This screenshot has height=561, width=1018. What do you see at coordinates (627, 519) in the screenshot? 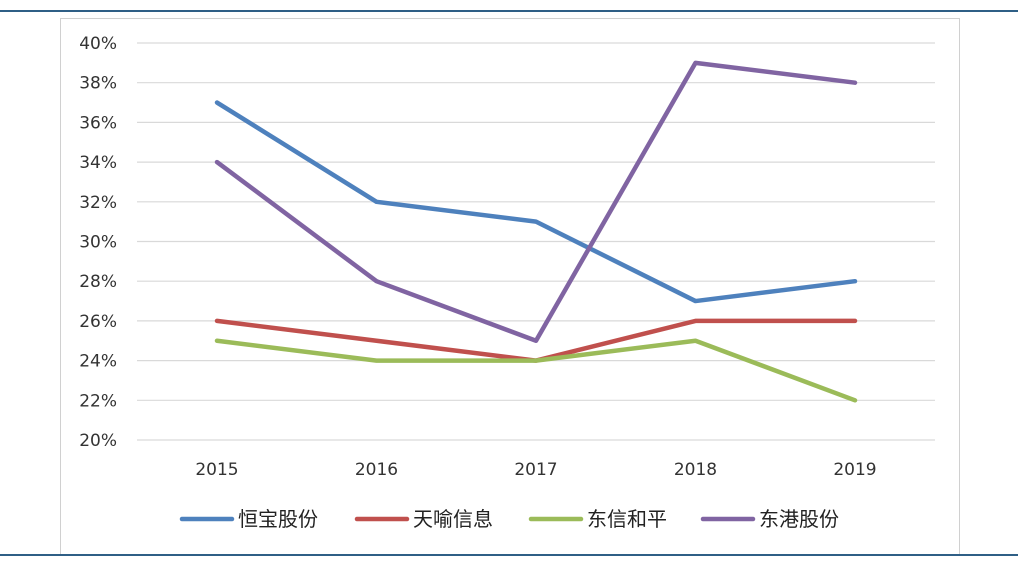
I see `legend-label-2: 东信和平` at bounding box center [627, 519].